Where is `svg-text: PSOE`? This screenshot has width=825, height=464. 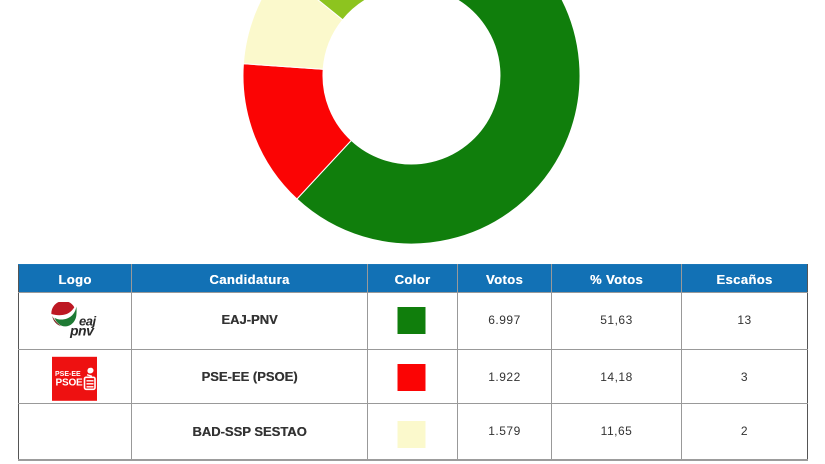 svg-text: PSOE is located at coordinates (70, 382).